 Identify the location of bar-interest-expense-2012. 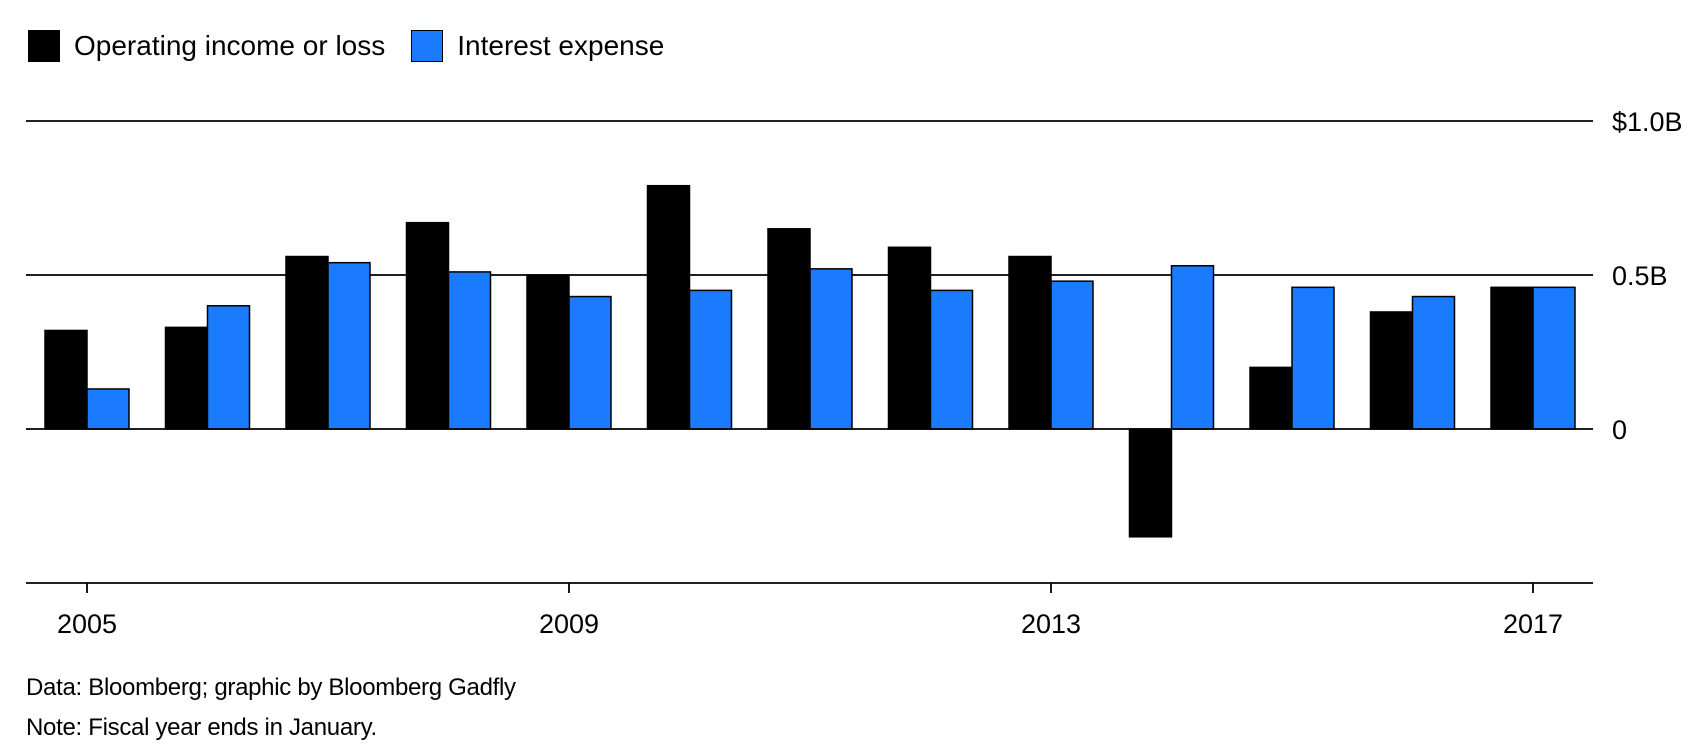
(951, 359).